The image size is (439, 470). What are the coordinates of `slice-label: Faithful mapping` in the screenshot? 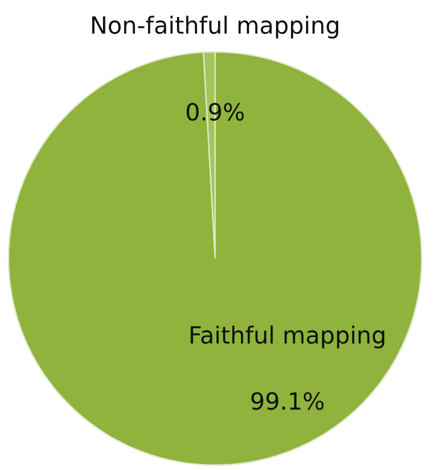 It's located at (287, 337).